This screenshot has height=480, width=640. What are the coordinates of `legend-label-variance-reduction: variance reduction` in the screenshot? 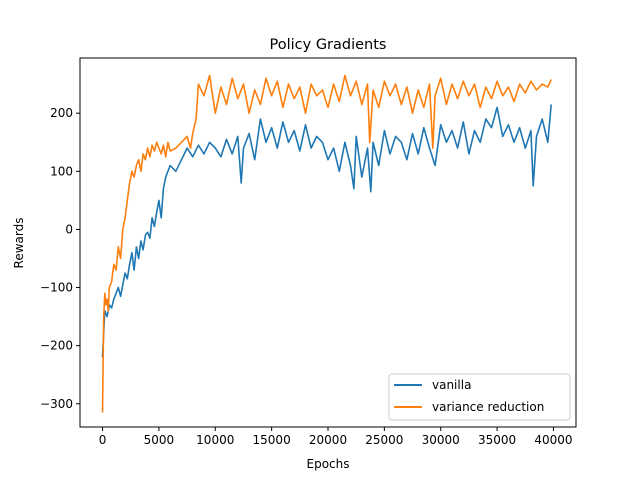 It's located at (488, 407).